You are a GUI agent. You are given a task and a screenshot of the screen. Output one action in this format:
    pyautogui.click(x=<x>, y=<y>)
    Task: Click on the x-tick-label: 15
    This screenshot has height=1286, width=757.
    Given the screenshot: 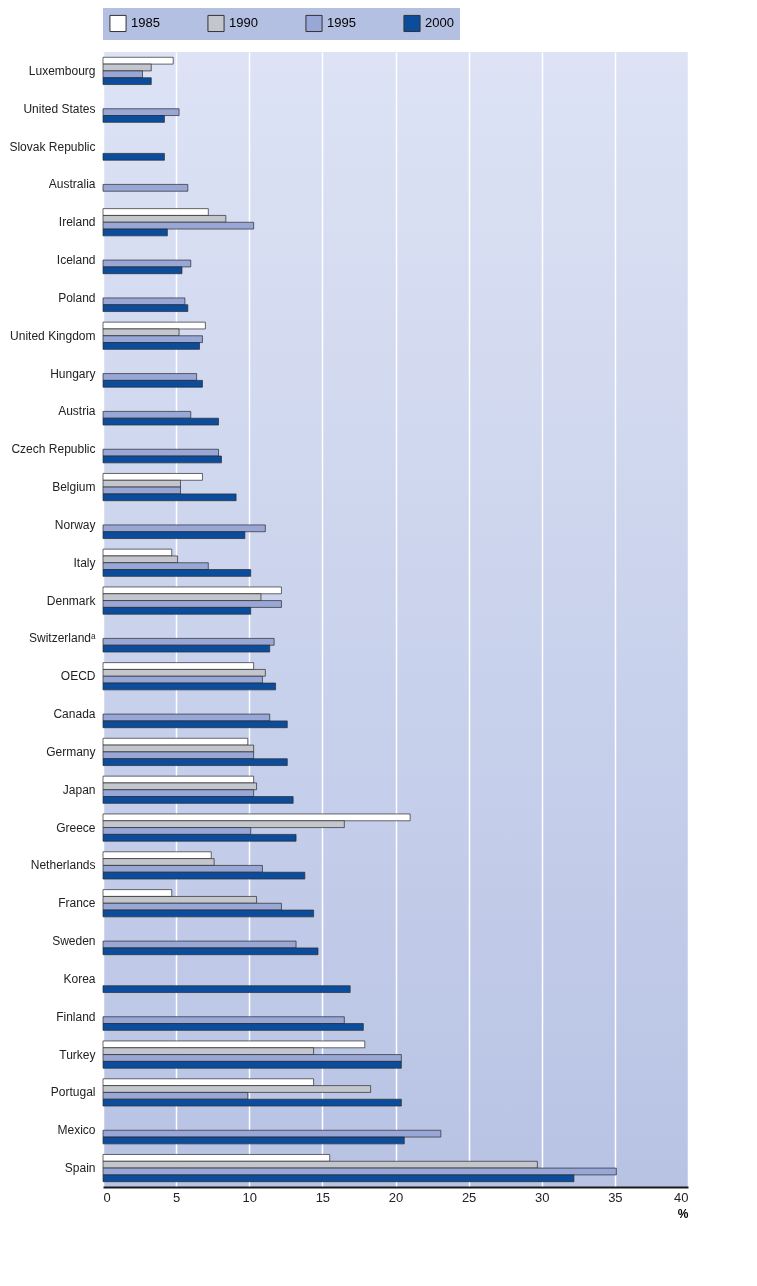 What is the action you would take?
    pyautogui.click(x=323, y=1197)
    